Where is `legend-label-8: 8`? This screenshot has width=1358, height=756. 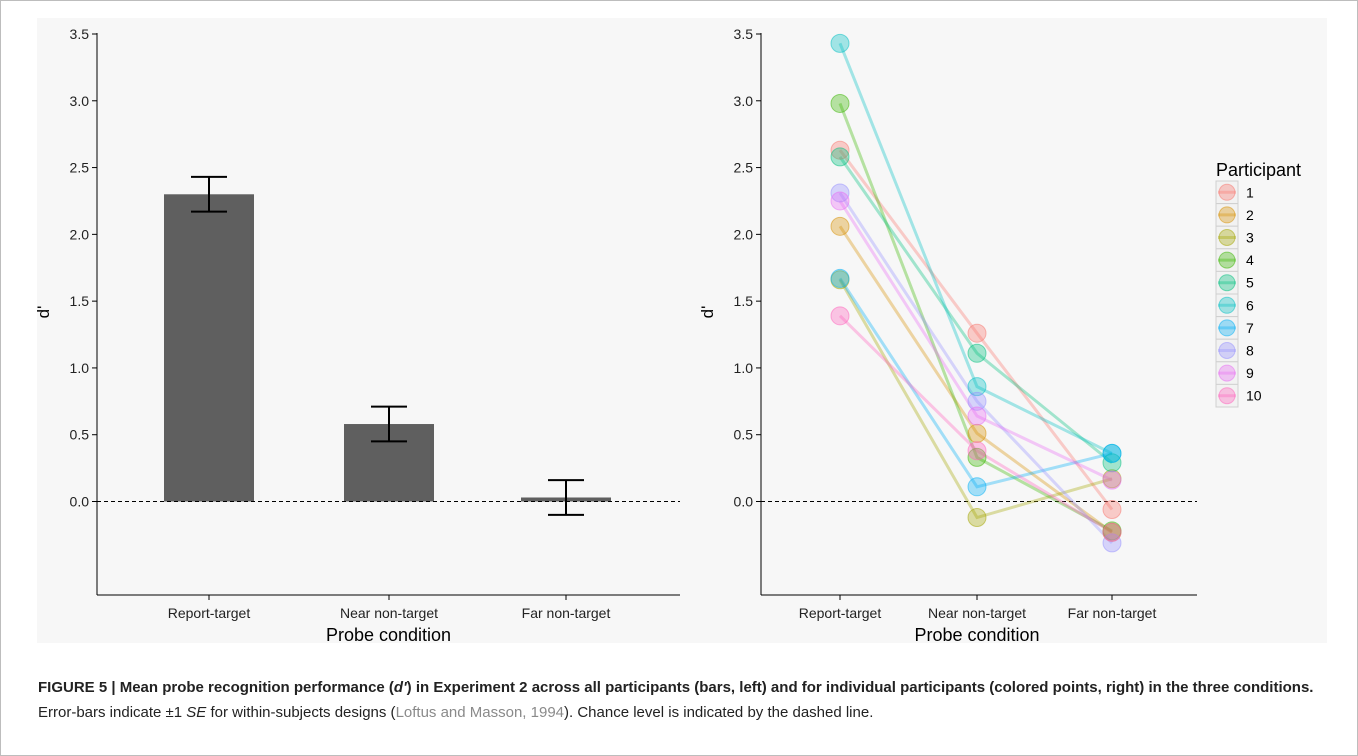 legend-label-8: 8 is located at coordinates (1250, 351).